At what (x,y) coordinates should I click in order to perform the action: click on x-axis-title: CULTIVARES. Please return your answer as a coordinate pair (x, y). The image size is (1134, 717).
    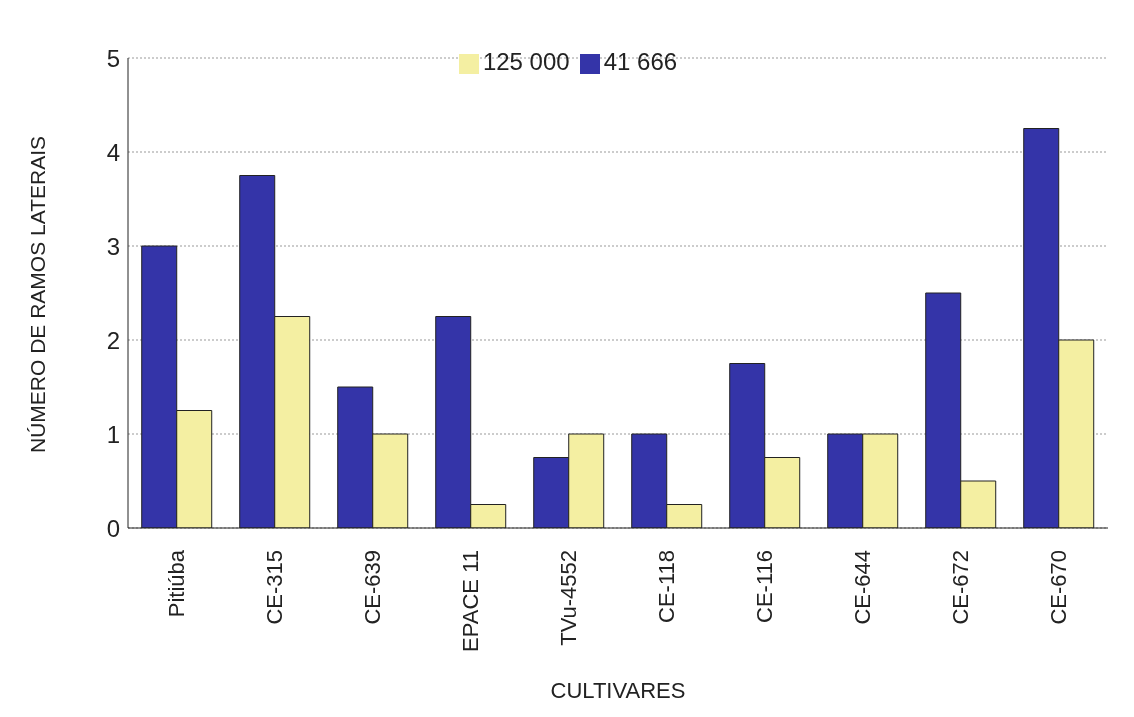
    Looking at the image, I should click on (618, 690).